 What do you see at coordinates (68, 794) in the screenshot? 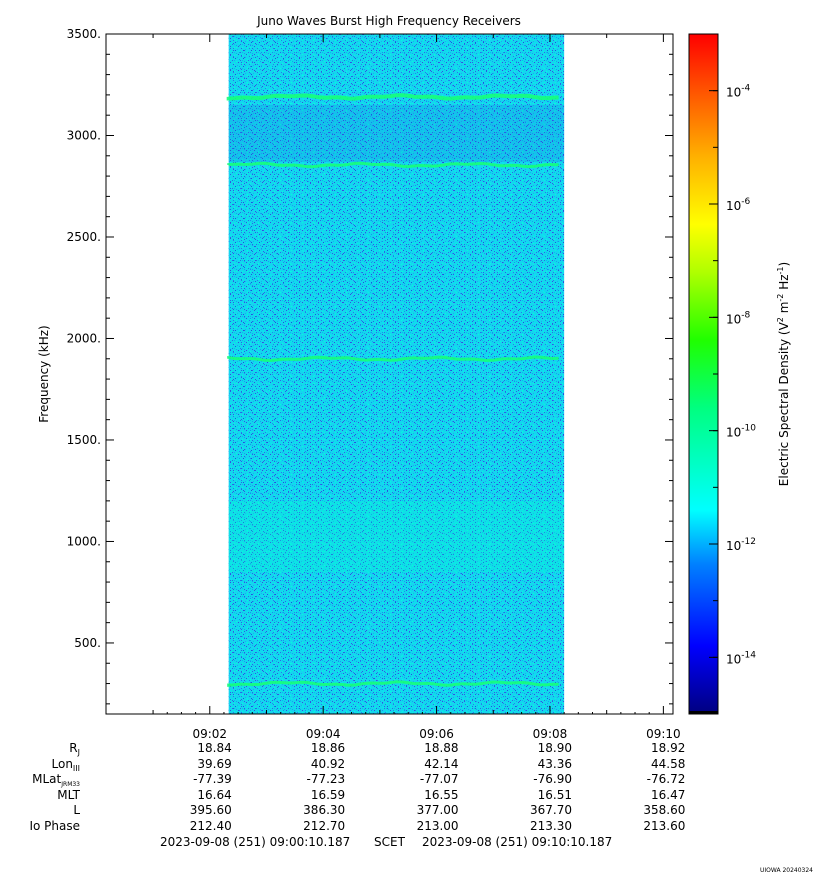
I see `ephemeris-row-label: MLT` at bounding box center [68, 794].